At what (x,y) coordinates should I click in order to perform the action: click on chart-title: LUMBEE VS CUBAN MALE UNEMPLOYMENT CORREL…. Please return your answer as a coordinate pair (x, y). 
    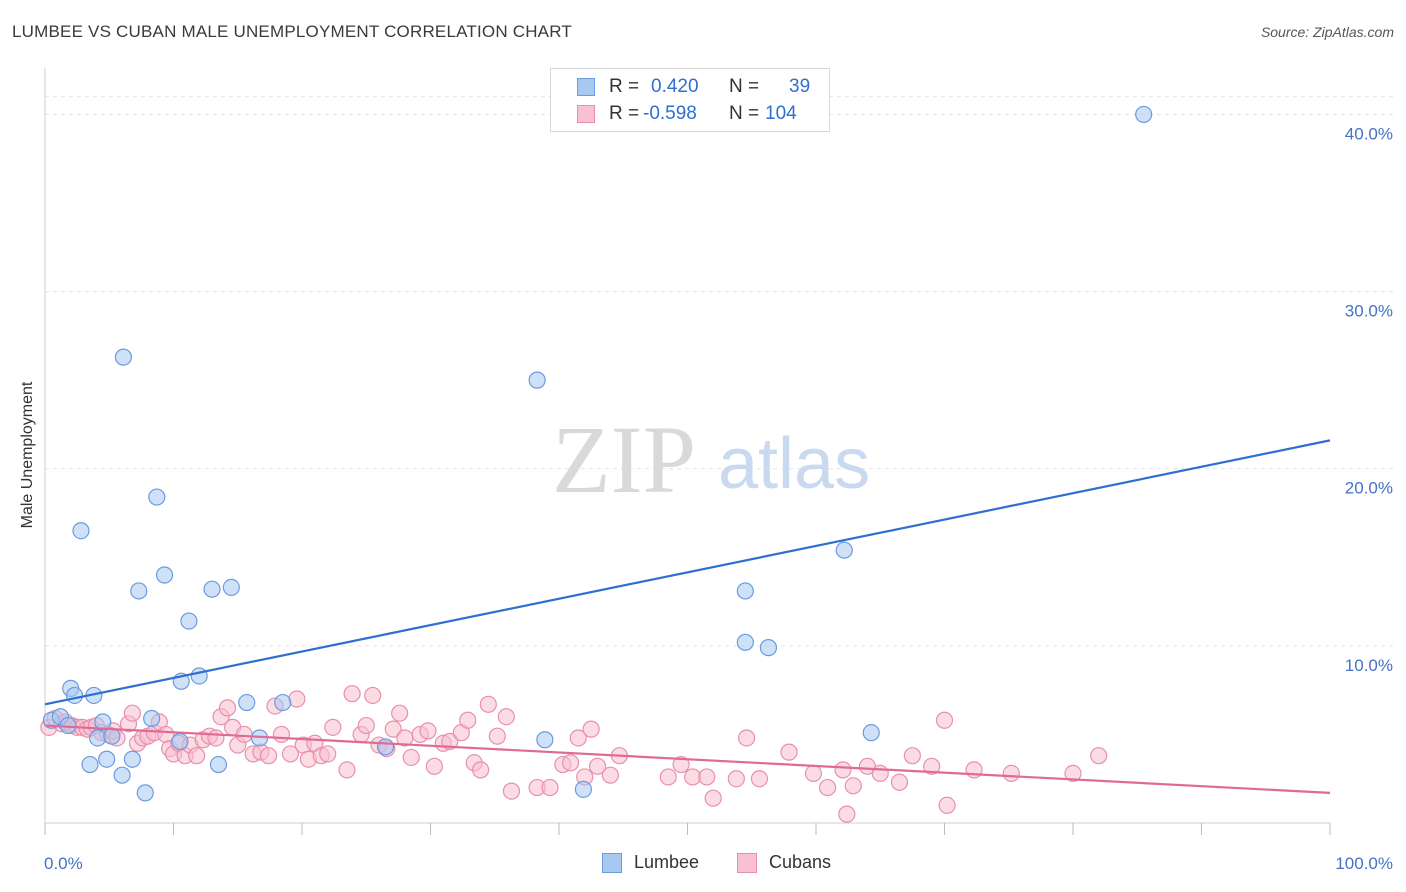
    Looking at the image, I should click on (292, 31).